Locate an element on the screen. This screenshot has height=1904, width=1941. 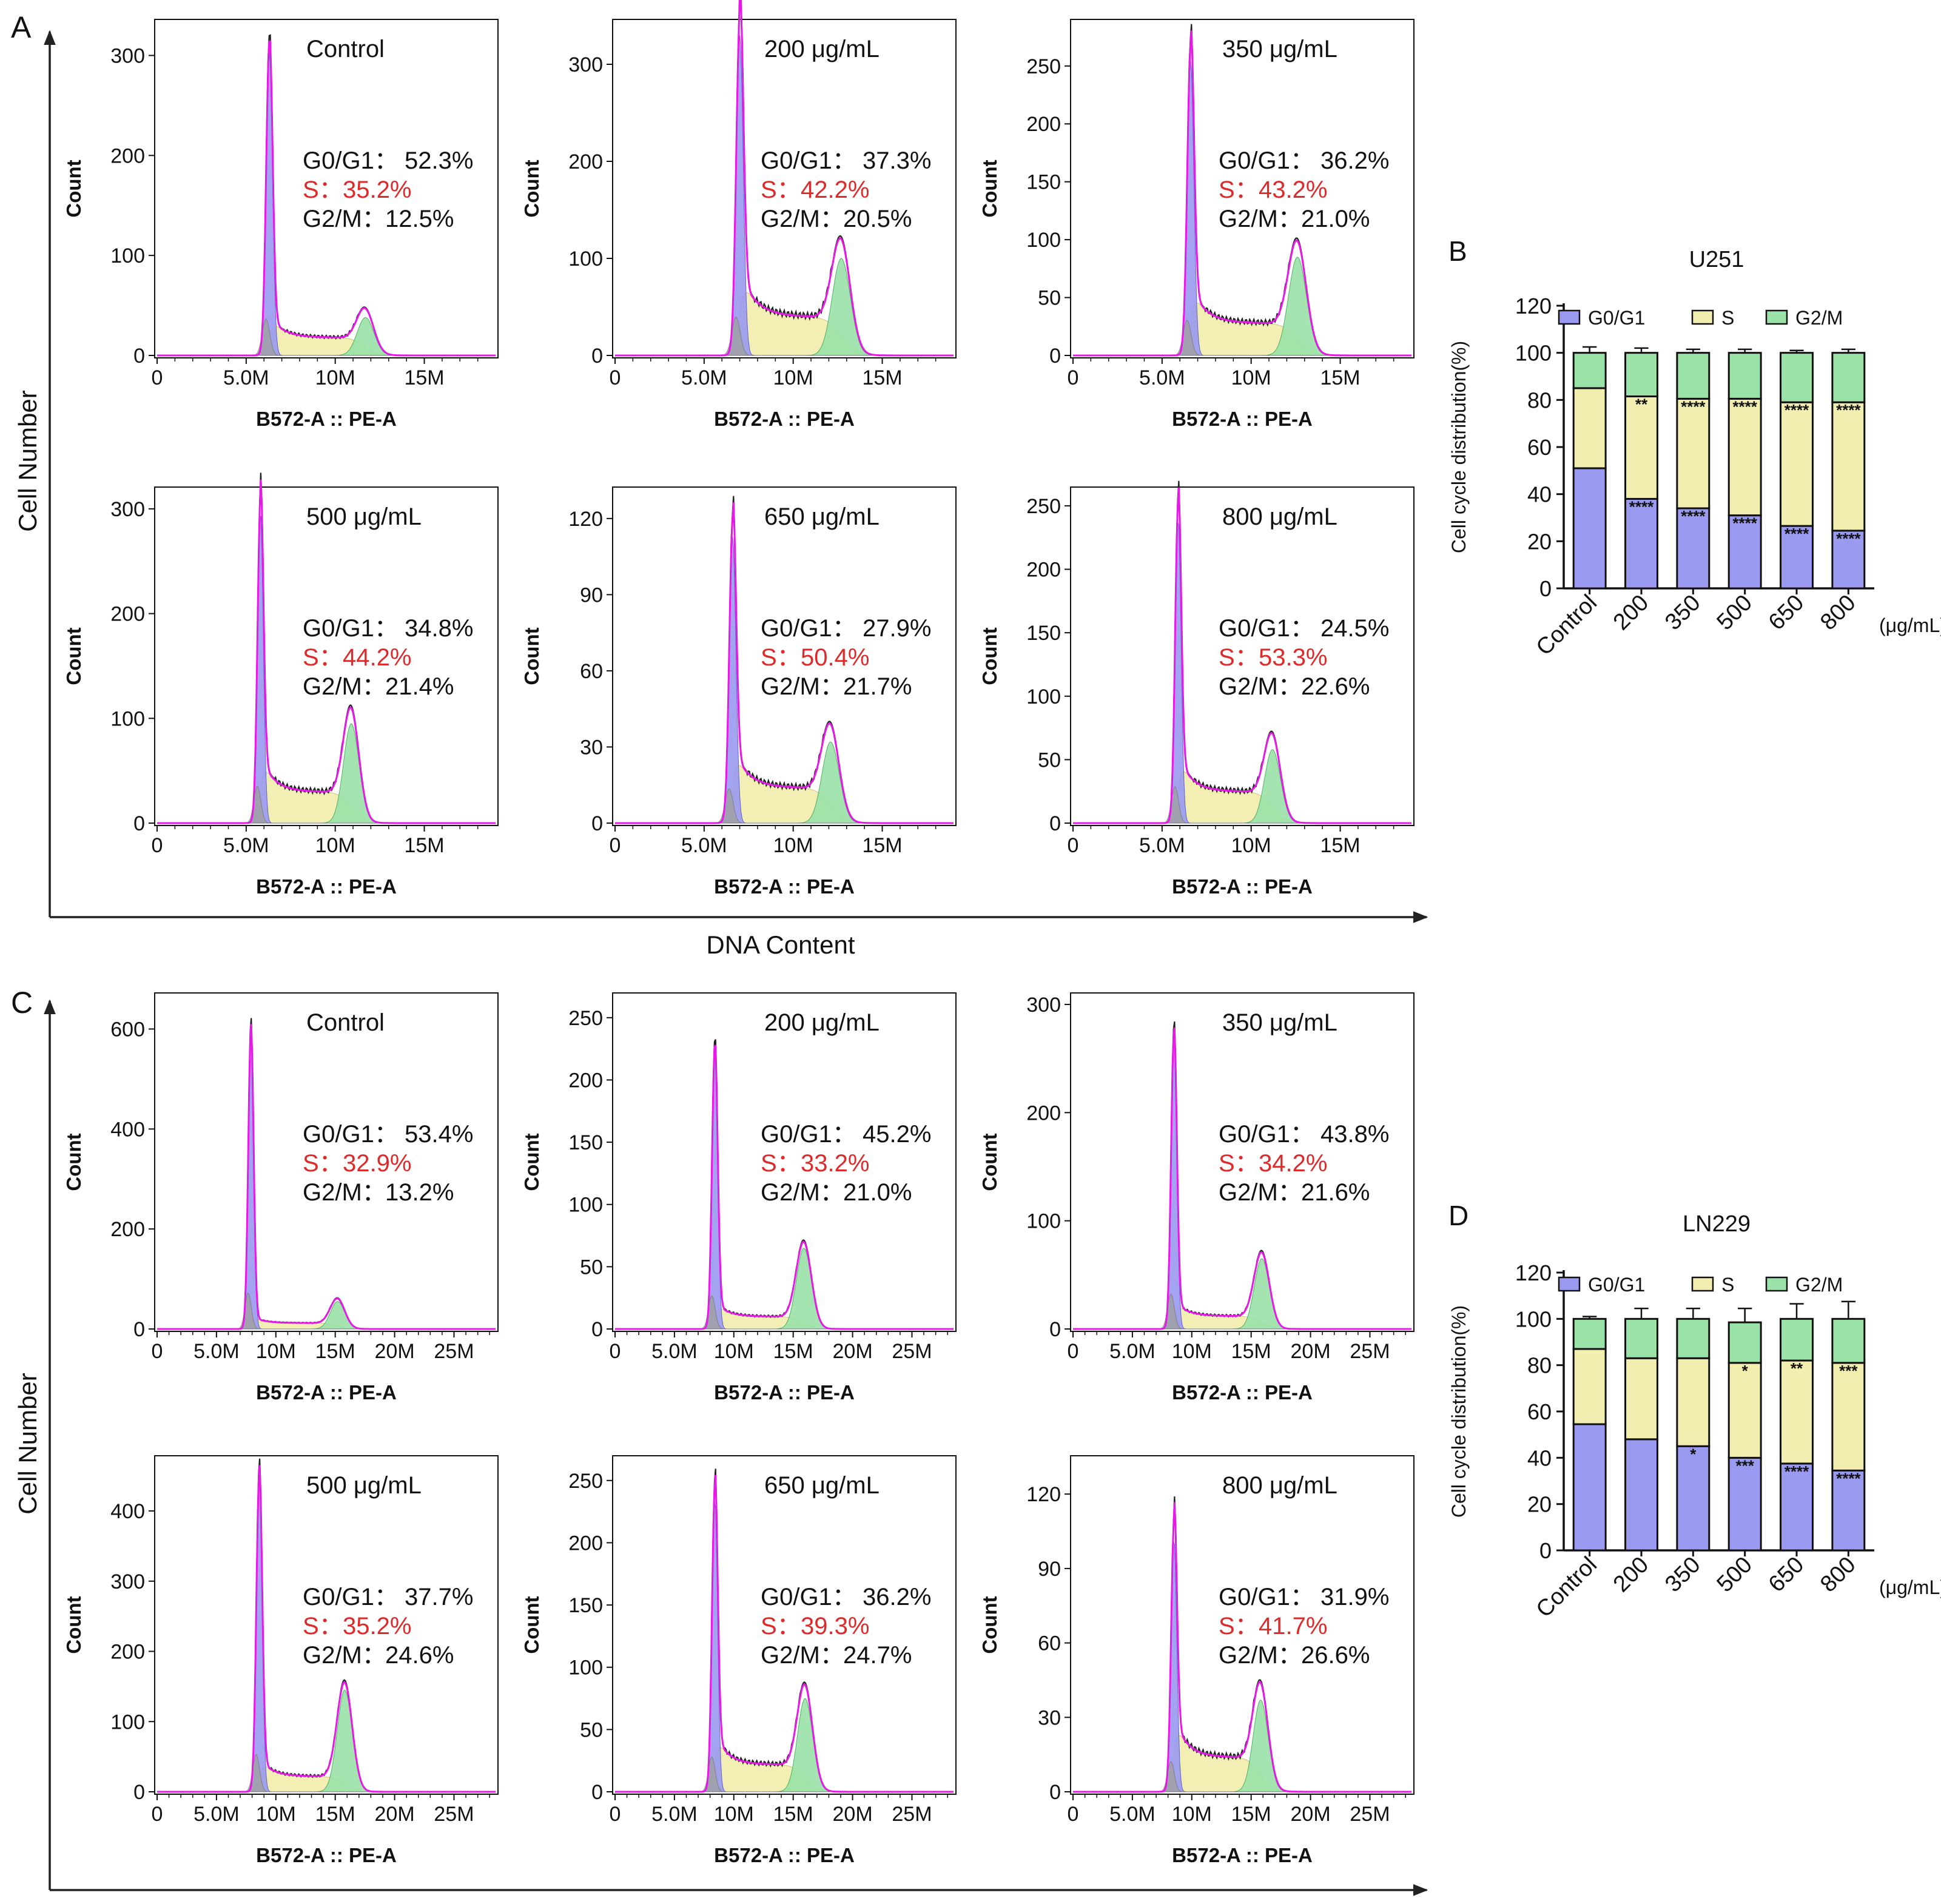
y-axis-label: Cell cycle distribution(%) is located at coordinates (1459, 1411).